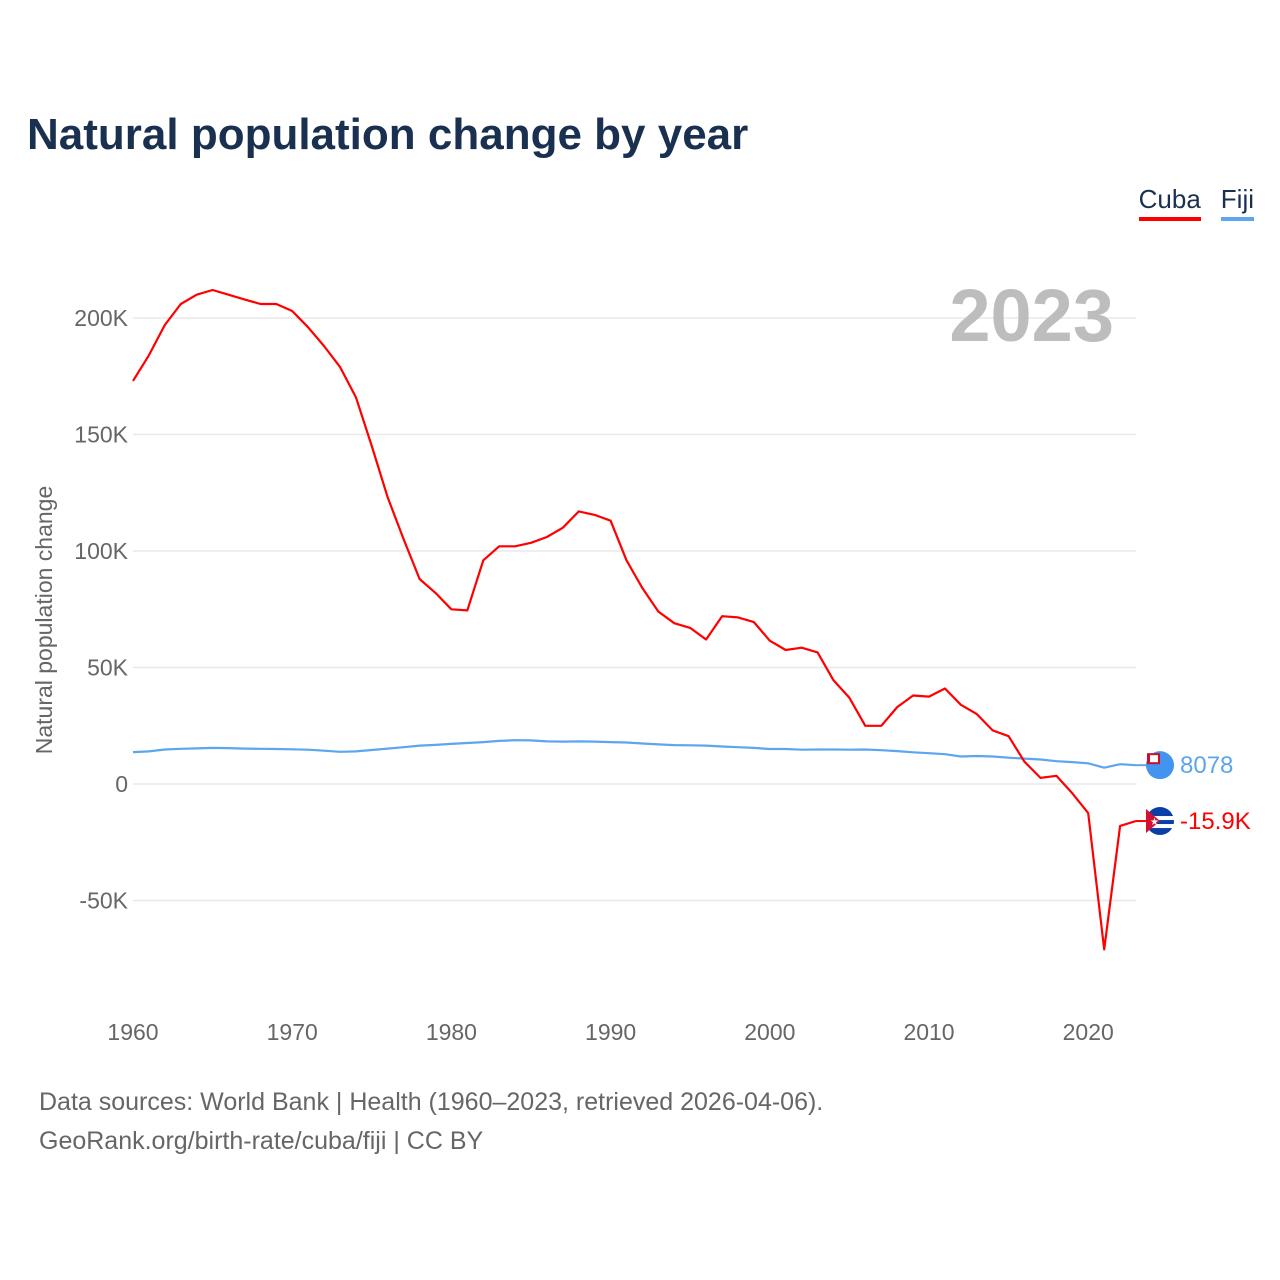 This screenshot has width=1280, height=1280. I want to click on y-tick-label: 0, so click(121, 784).